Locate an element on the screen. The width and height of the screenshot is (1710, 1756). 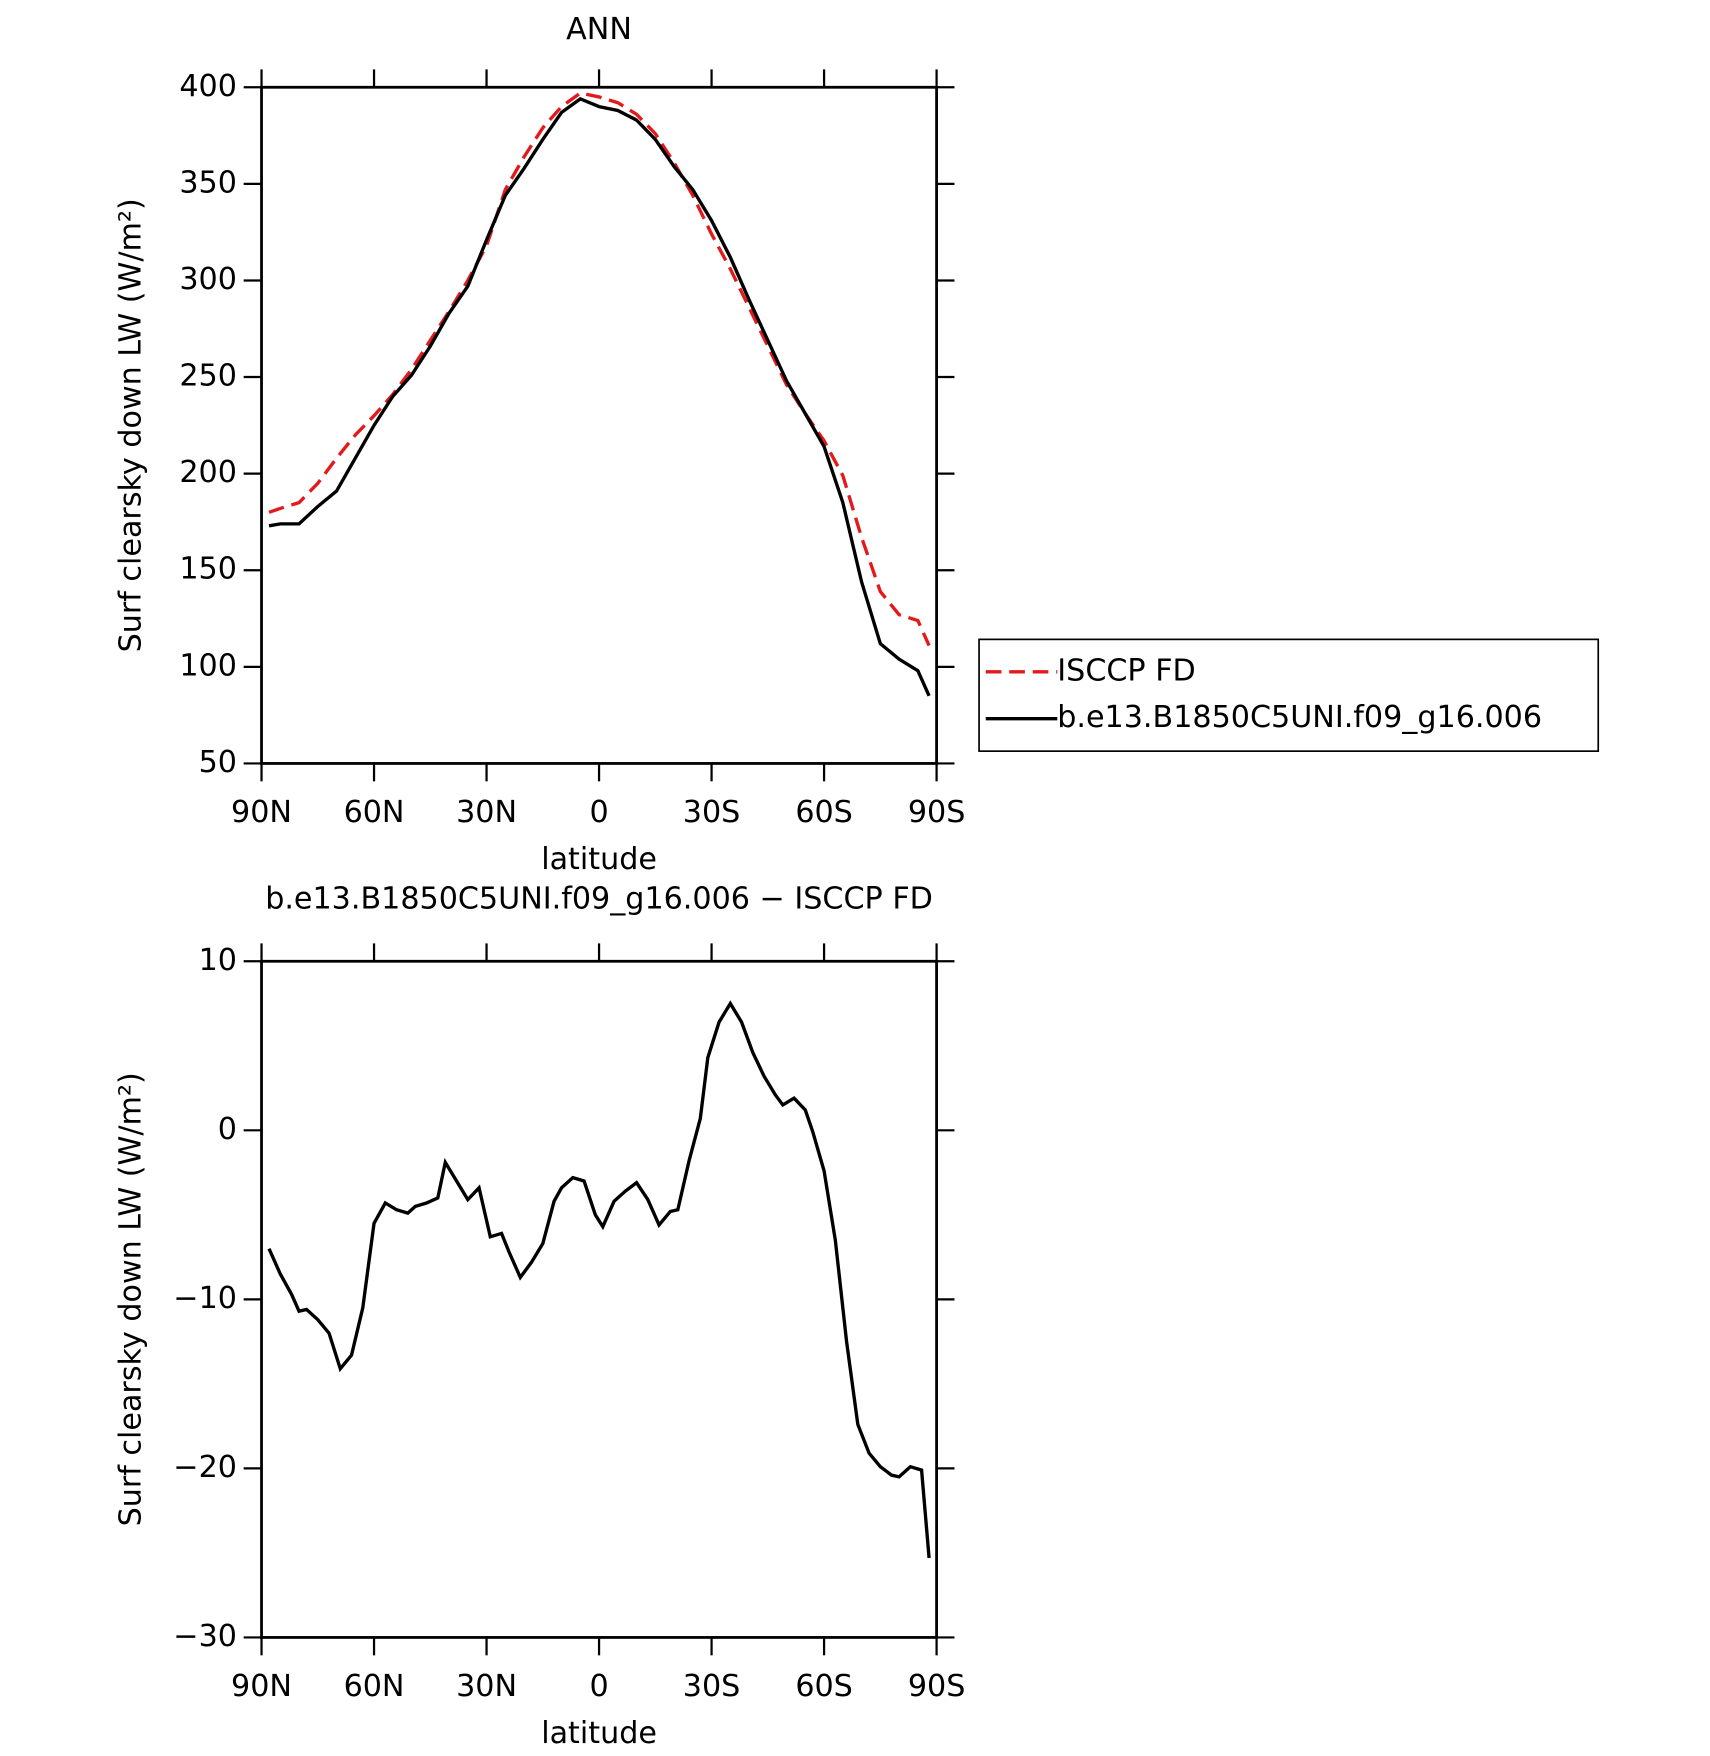
y-tick-label: 250 is located at coordinates (208, 376).